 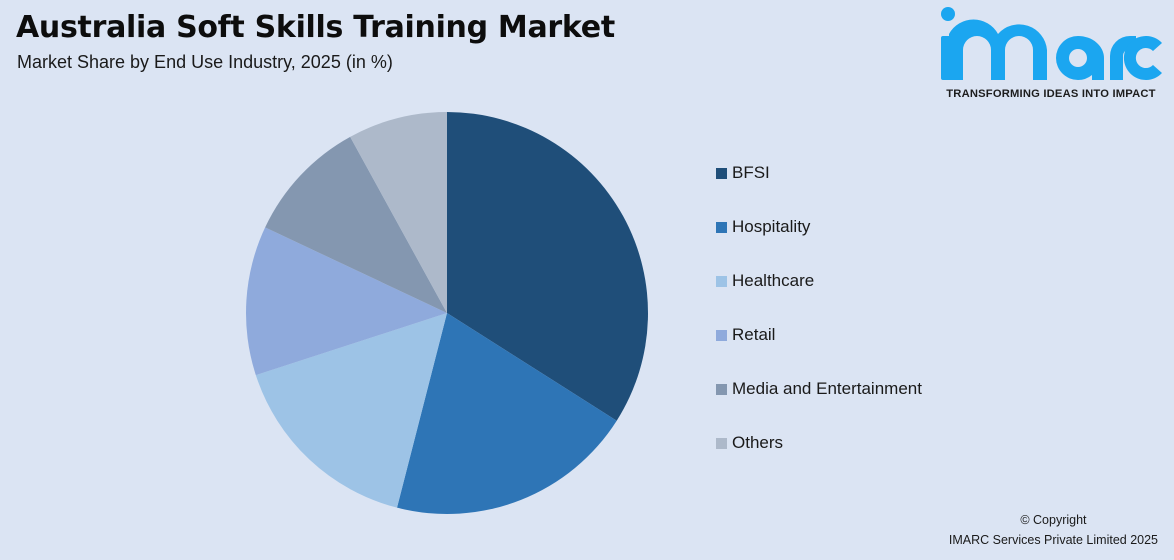 I want to click on pie-slice-retail, so click(x=346, y=301).